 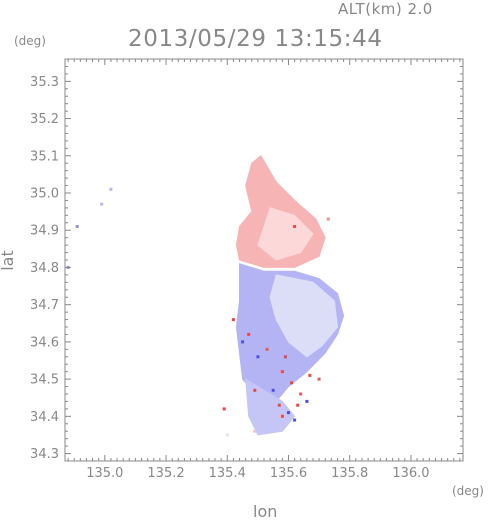 What do you see at coordinates (165, 473) in the screenshot?
I see `x-tick-label: 135.2` at bounding box center [165, 473].